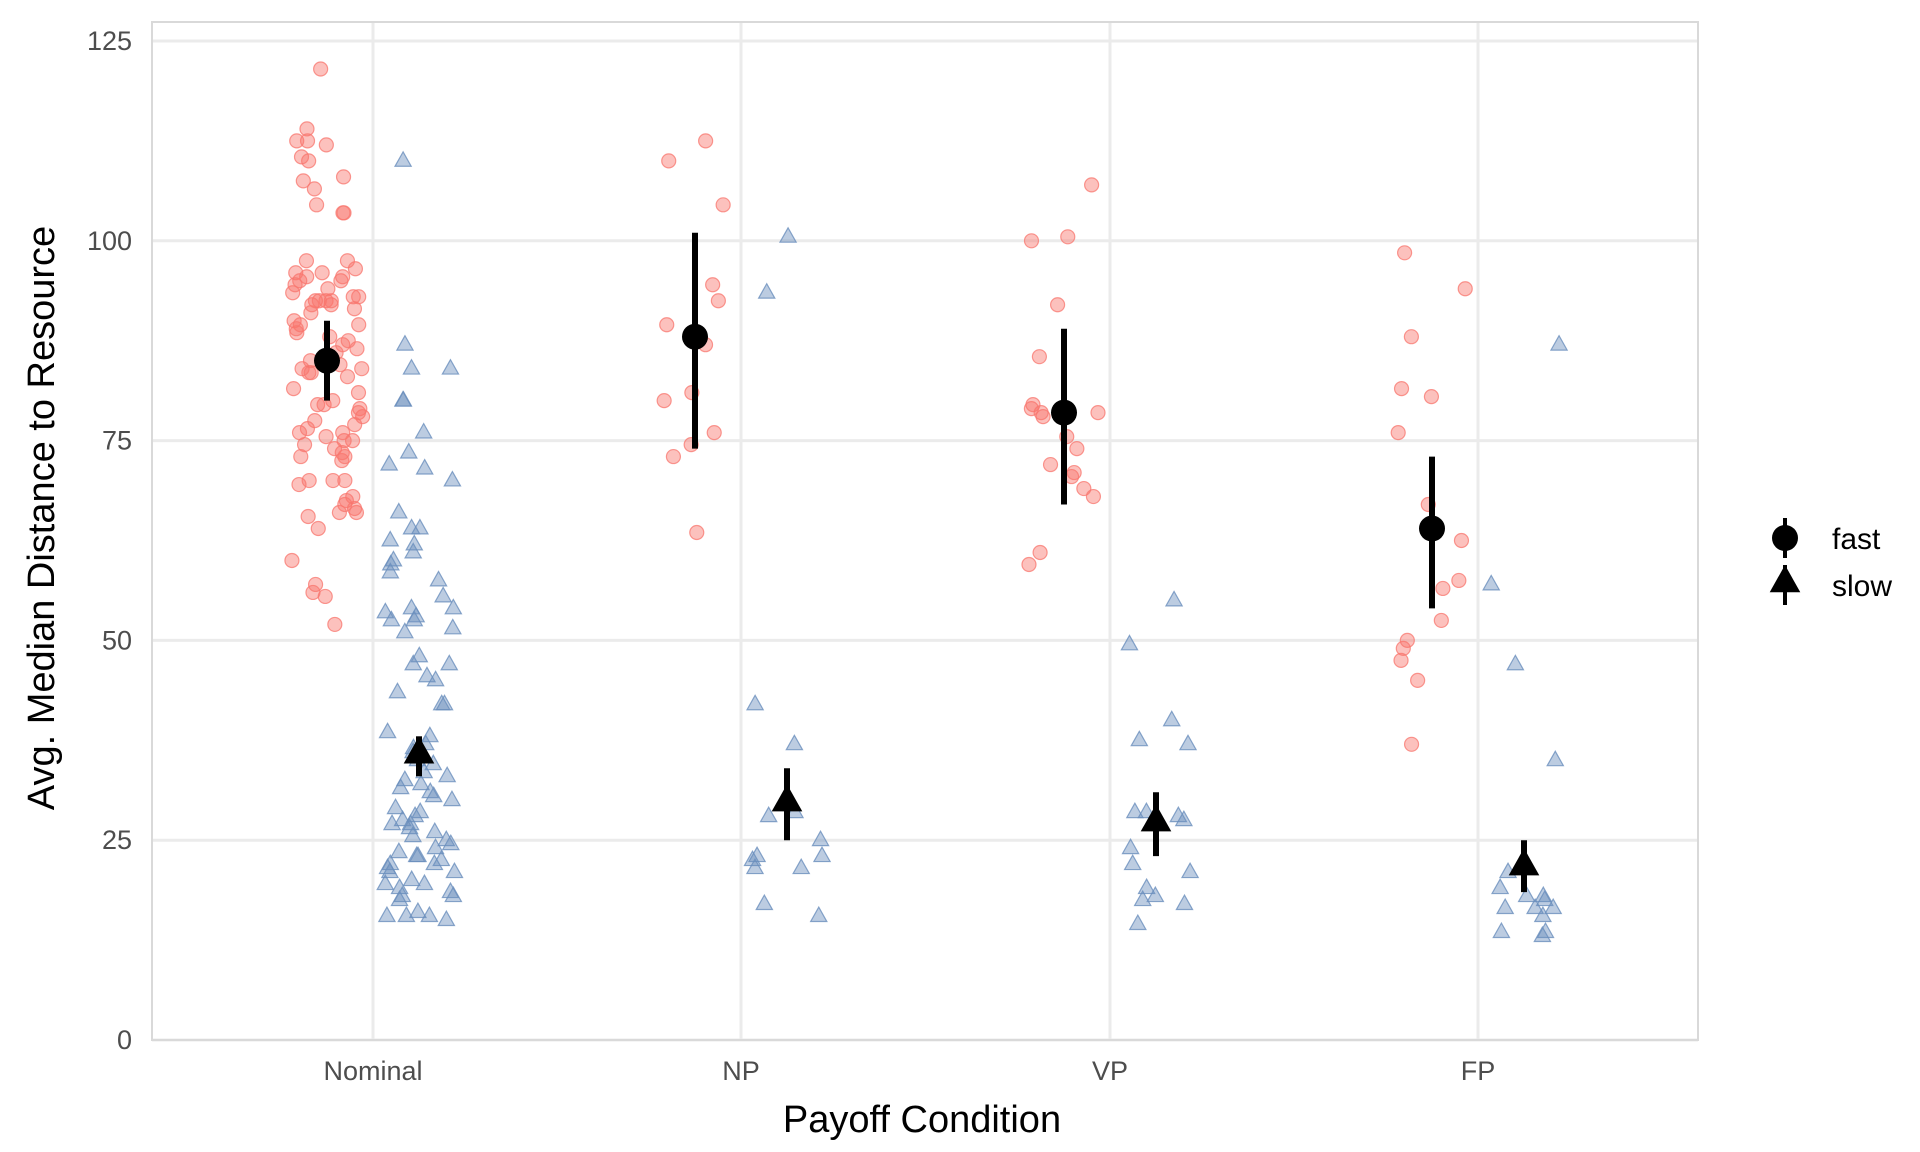 The height and width of the screenshot is (1152, 1920). I want to click on y-tick-label: 125, so click(109, 41).